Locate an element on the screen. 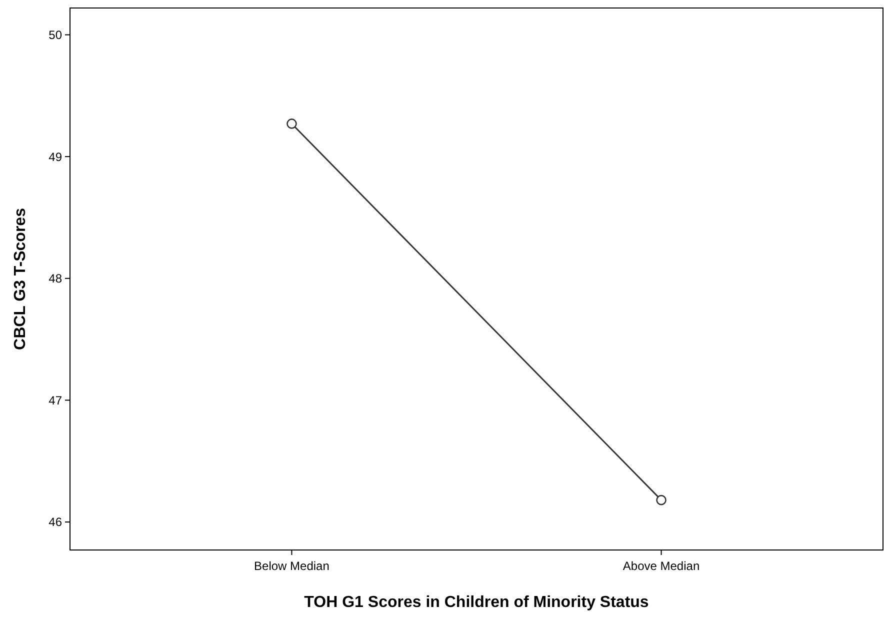  y-tick-label: 46 is located at coordinates (55, 522).